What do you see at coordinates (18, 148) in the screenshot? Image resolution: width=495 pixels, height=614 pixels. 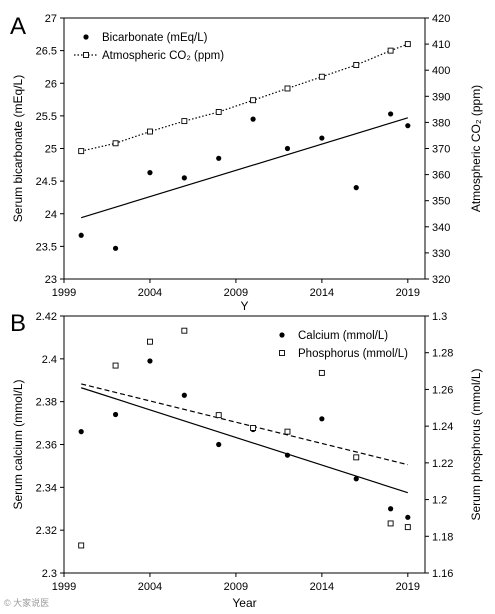 I see `y-axis-label: Serum bicarbonate (mEq/L)` at bounding box center [18, 148].